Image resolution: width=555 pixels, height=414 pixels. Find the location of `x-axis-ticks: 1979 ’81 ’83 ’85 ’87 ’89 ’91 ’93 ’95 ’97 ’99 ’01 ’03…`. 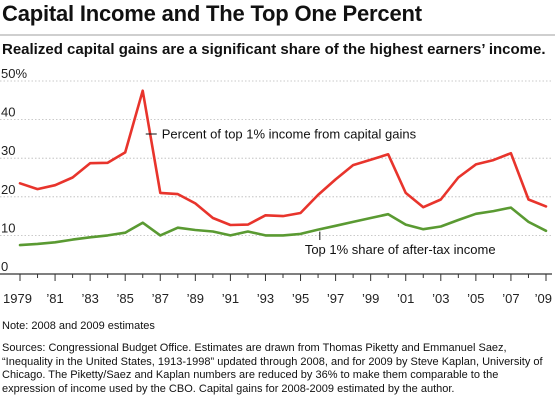

x-axis-ticks: 1979 ’81 ’83 ’85 ’87 ’89 ’91 ’93 ’95 ’97 ’99 ’01 ’03… is located at coordinates (277, 290).